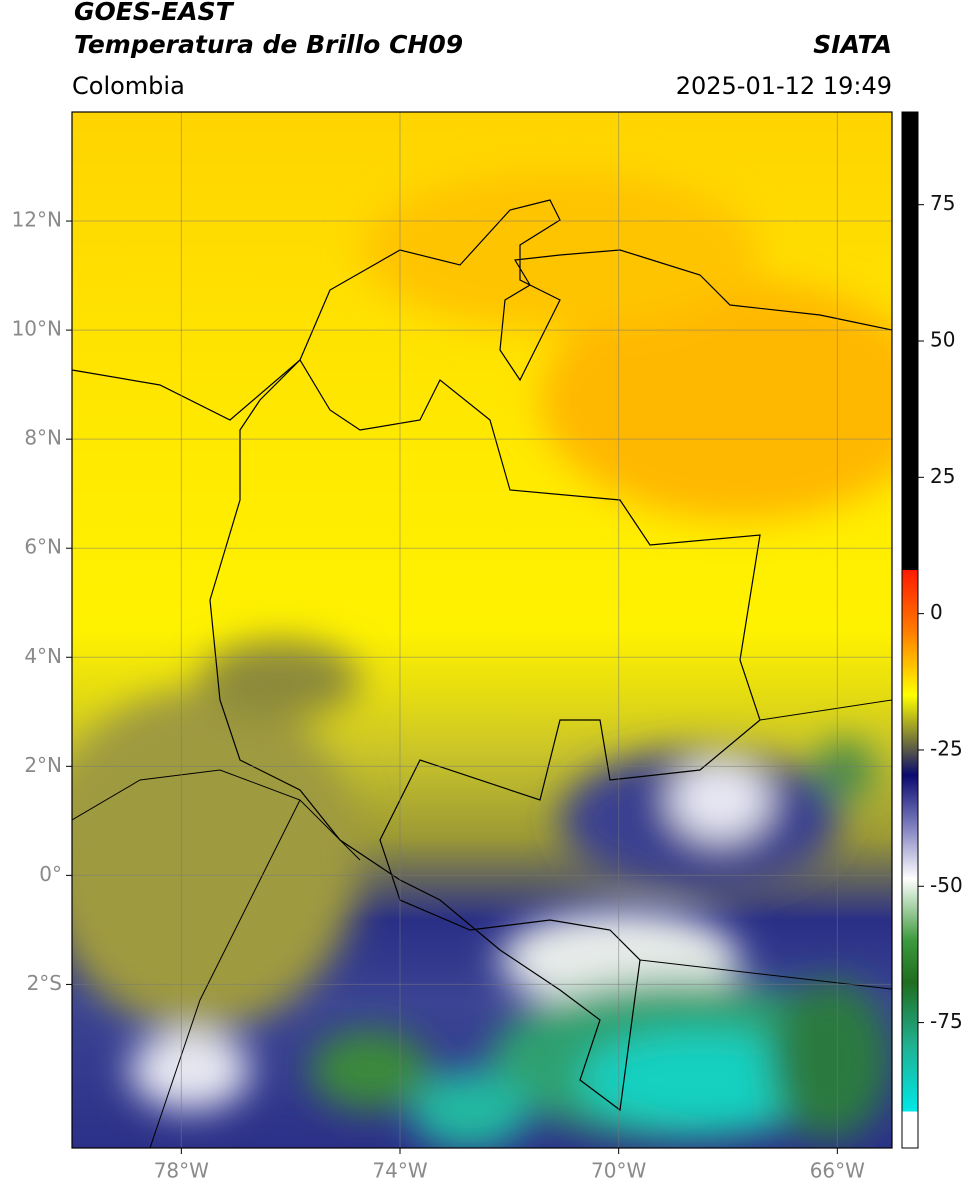 This screenshot has height=1194, width=966. I want to click on source: SIATA, so click(852, 44).